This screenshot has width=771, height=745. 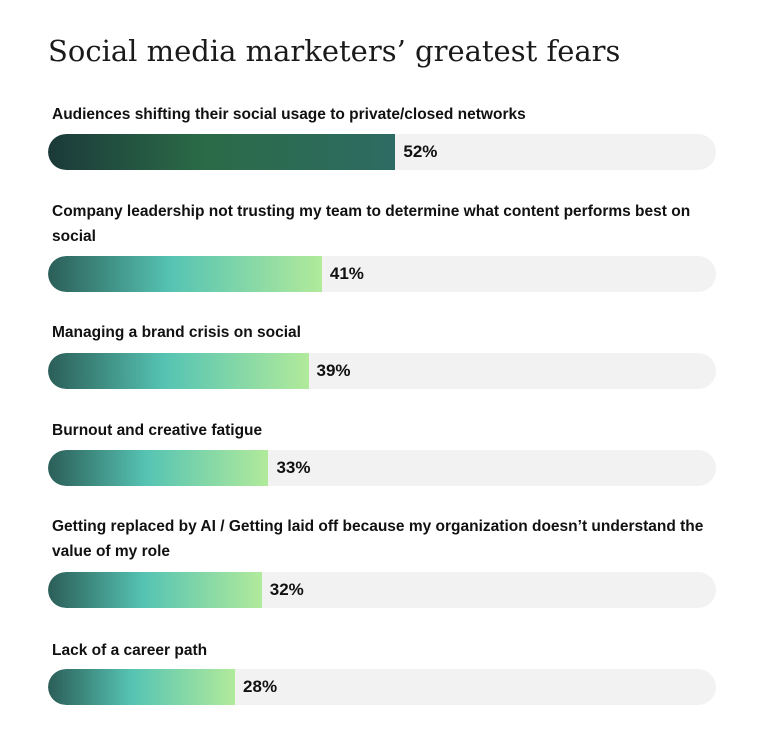 What do you see at coordinates (176, 332) in the screenshot?
I see `bar-label: Managing a brand crisis on social` at bounding box center [176, 332].